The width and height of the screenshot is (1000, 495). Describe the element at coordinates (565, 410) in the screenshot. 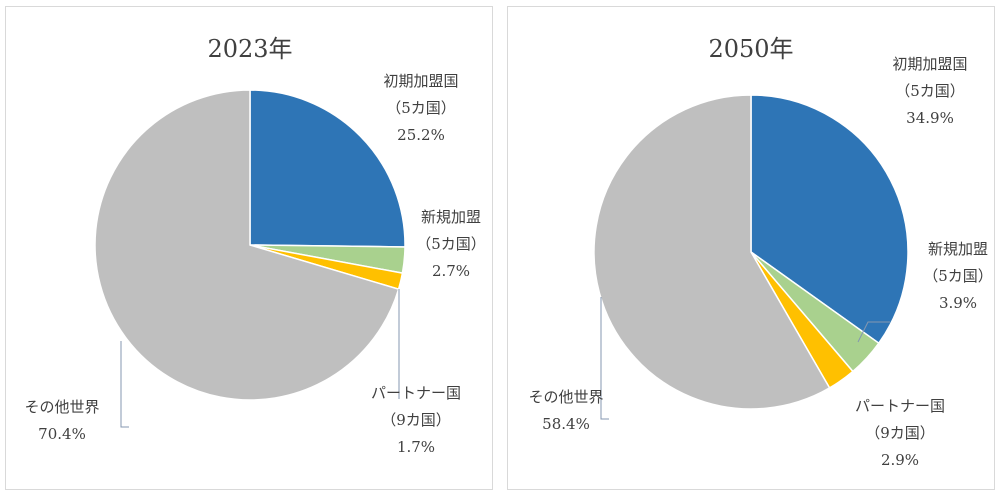

I see `data-label-2050-3: その他世界 58.4%` at that location.